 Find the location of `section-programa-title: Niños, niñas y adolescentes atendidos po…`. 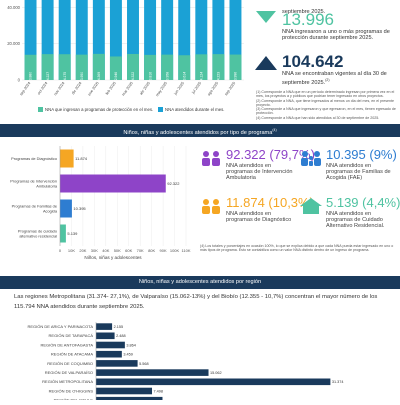

section-programa-title: Niños, niñas y adolescentes atendidos po… is located at coordinates (198, 132).